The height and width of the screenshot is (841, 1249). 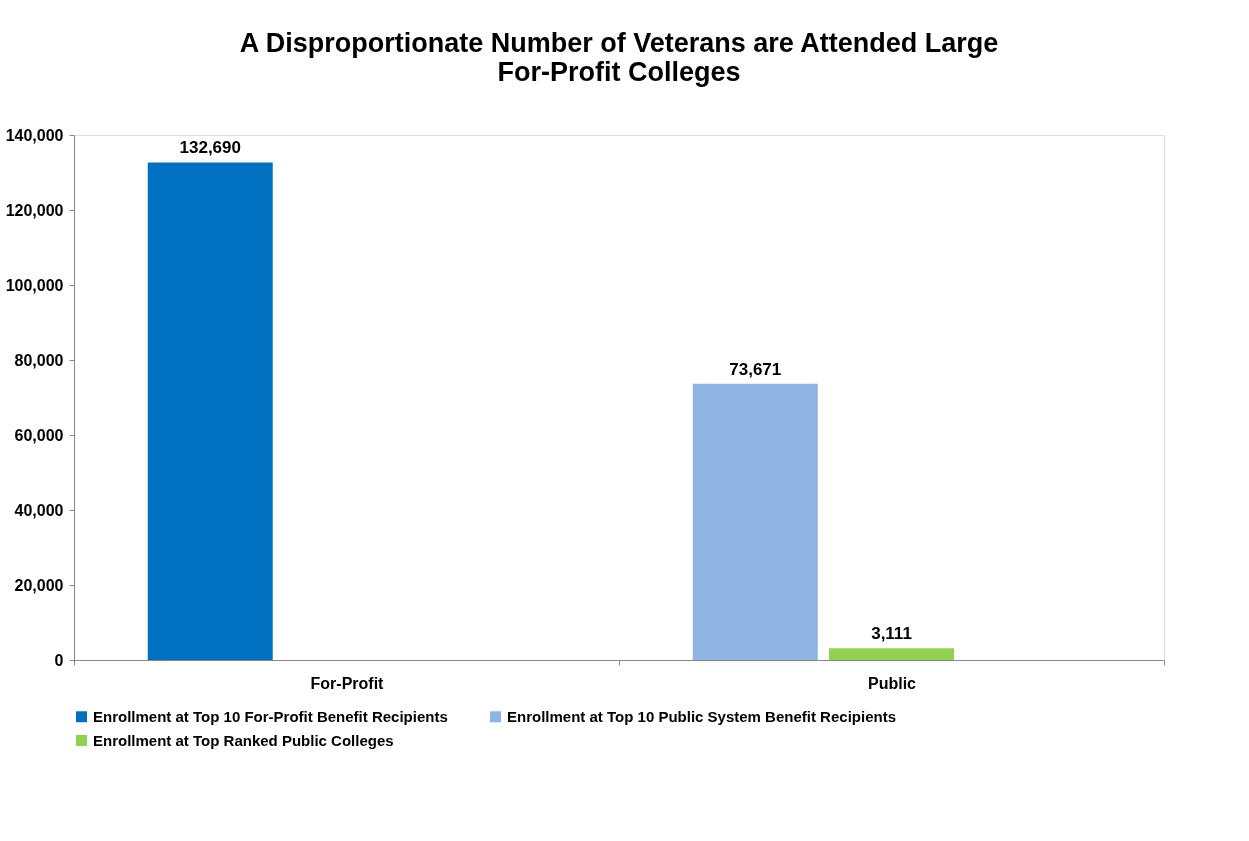 What do you see at coordinates (347, 683) in the screenshot?
I see `x-tick-label: For-Profit` at bounding box center [347, 683].